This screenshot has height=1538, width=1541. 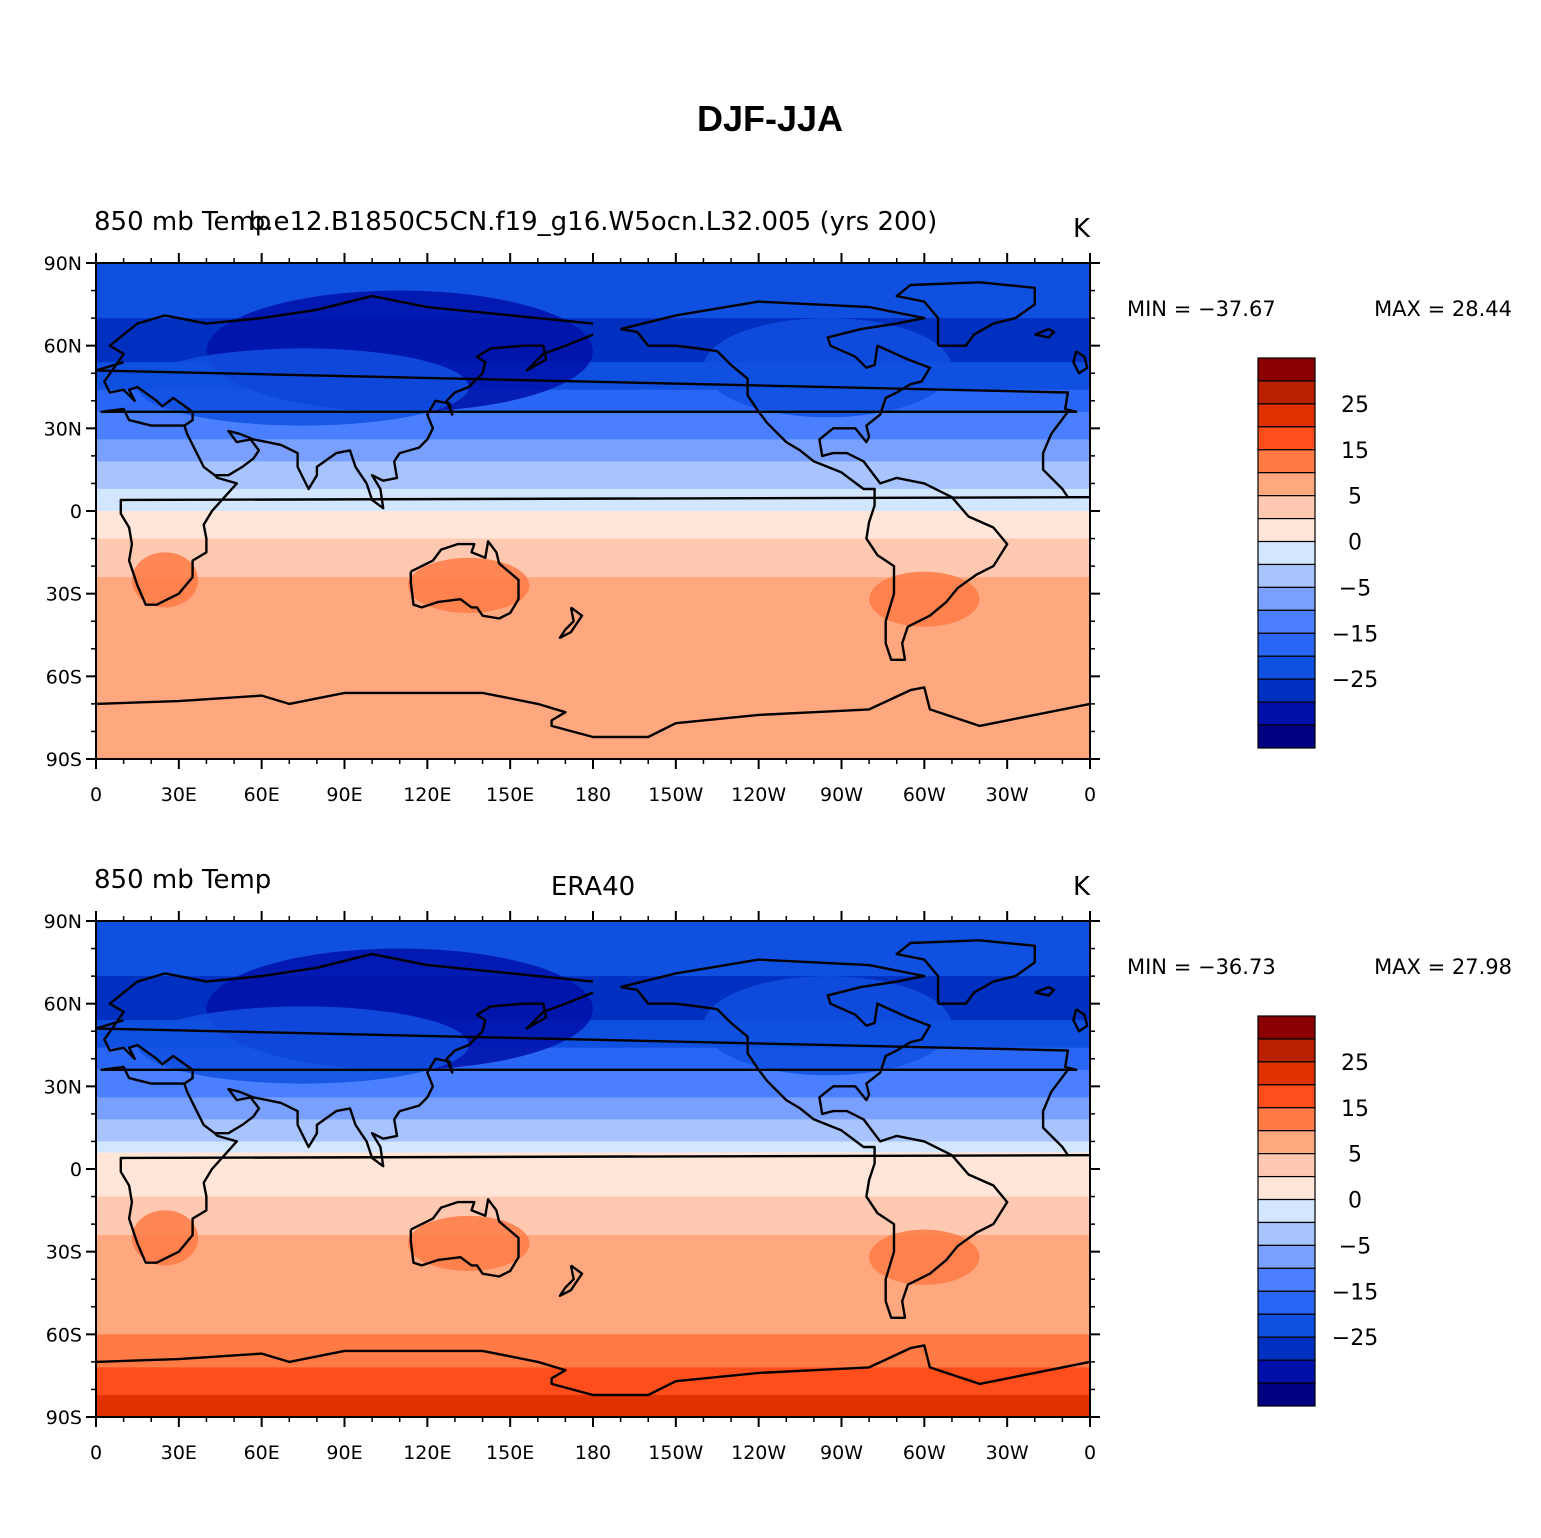 I want to click on lat-tick-label: 60S, so click(x=64, y=677).